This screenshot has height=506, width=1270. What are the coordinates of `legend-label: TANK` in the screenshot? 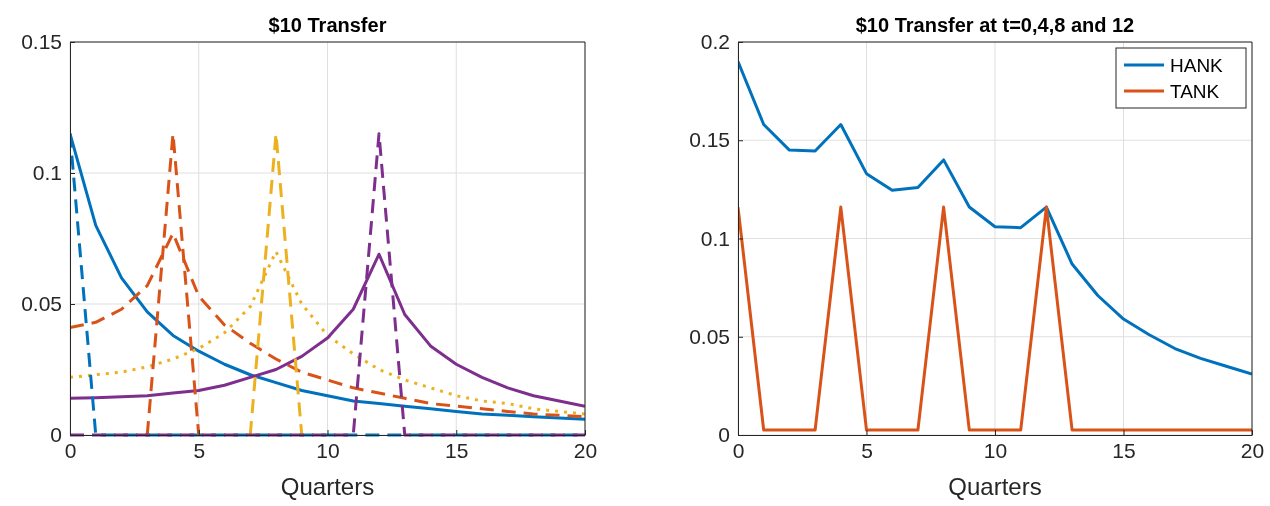 It's located at (1195, 91).